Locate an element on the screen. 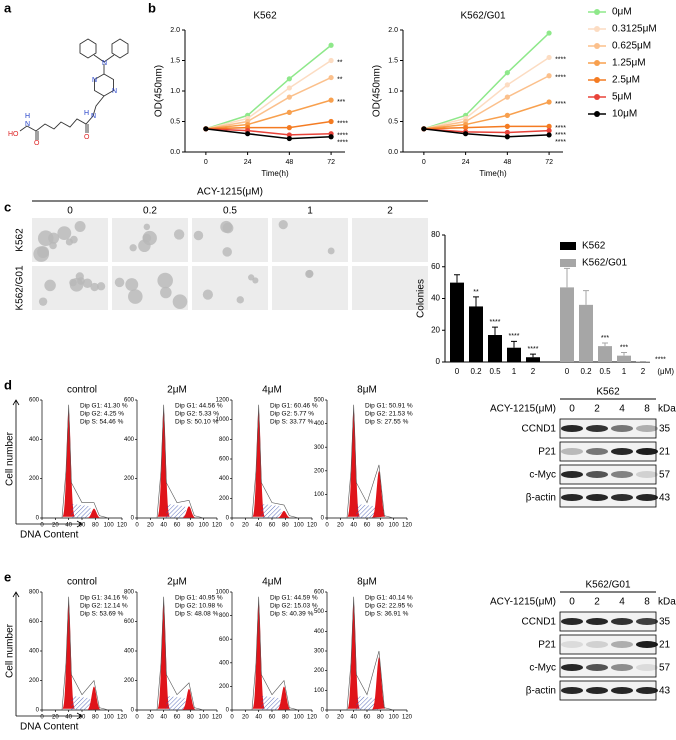  protein-label: P21 is located at coordinates (547, 645).